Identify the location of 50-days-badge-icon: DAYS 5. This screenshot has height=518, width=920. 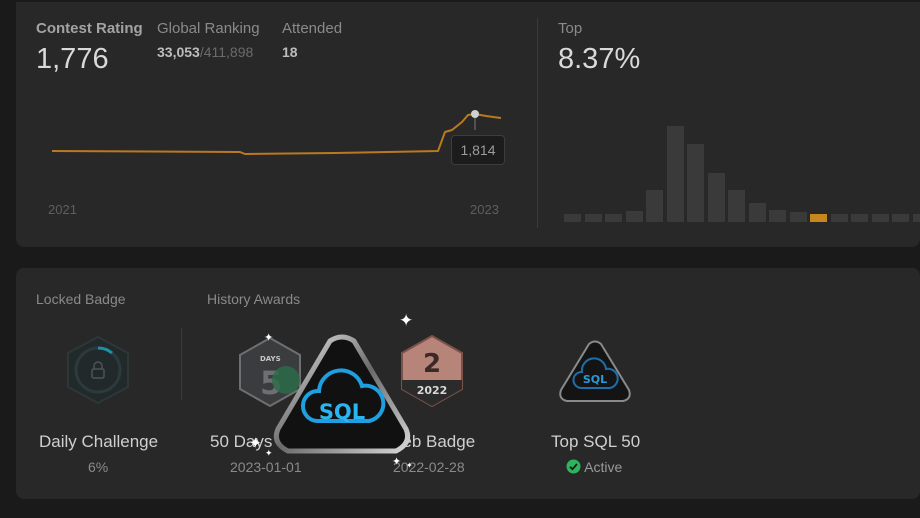
(270, 372).